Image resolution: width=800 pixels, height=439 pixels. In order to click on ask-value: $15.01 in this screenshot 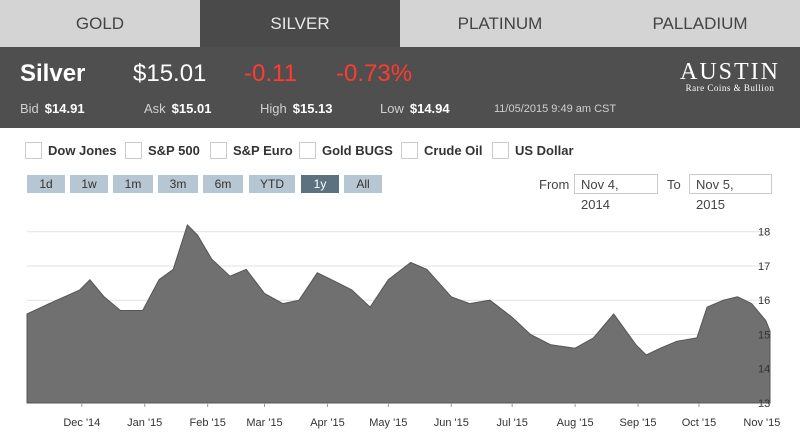, I will do `click(191, 108)`.